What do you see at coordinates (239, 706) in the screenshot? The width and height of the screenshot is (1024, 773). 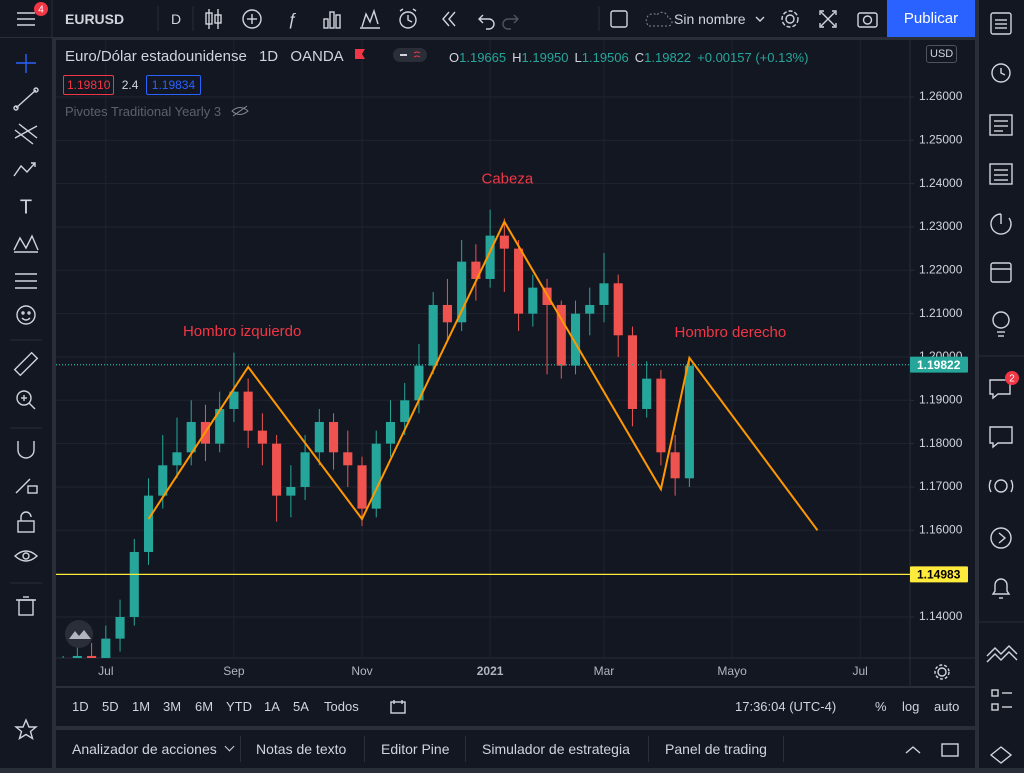 I see `range-button: YTD` at bounding box center [239, 706].